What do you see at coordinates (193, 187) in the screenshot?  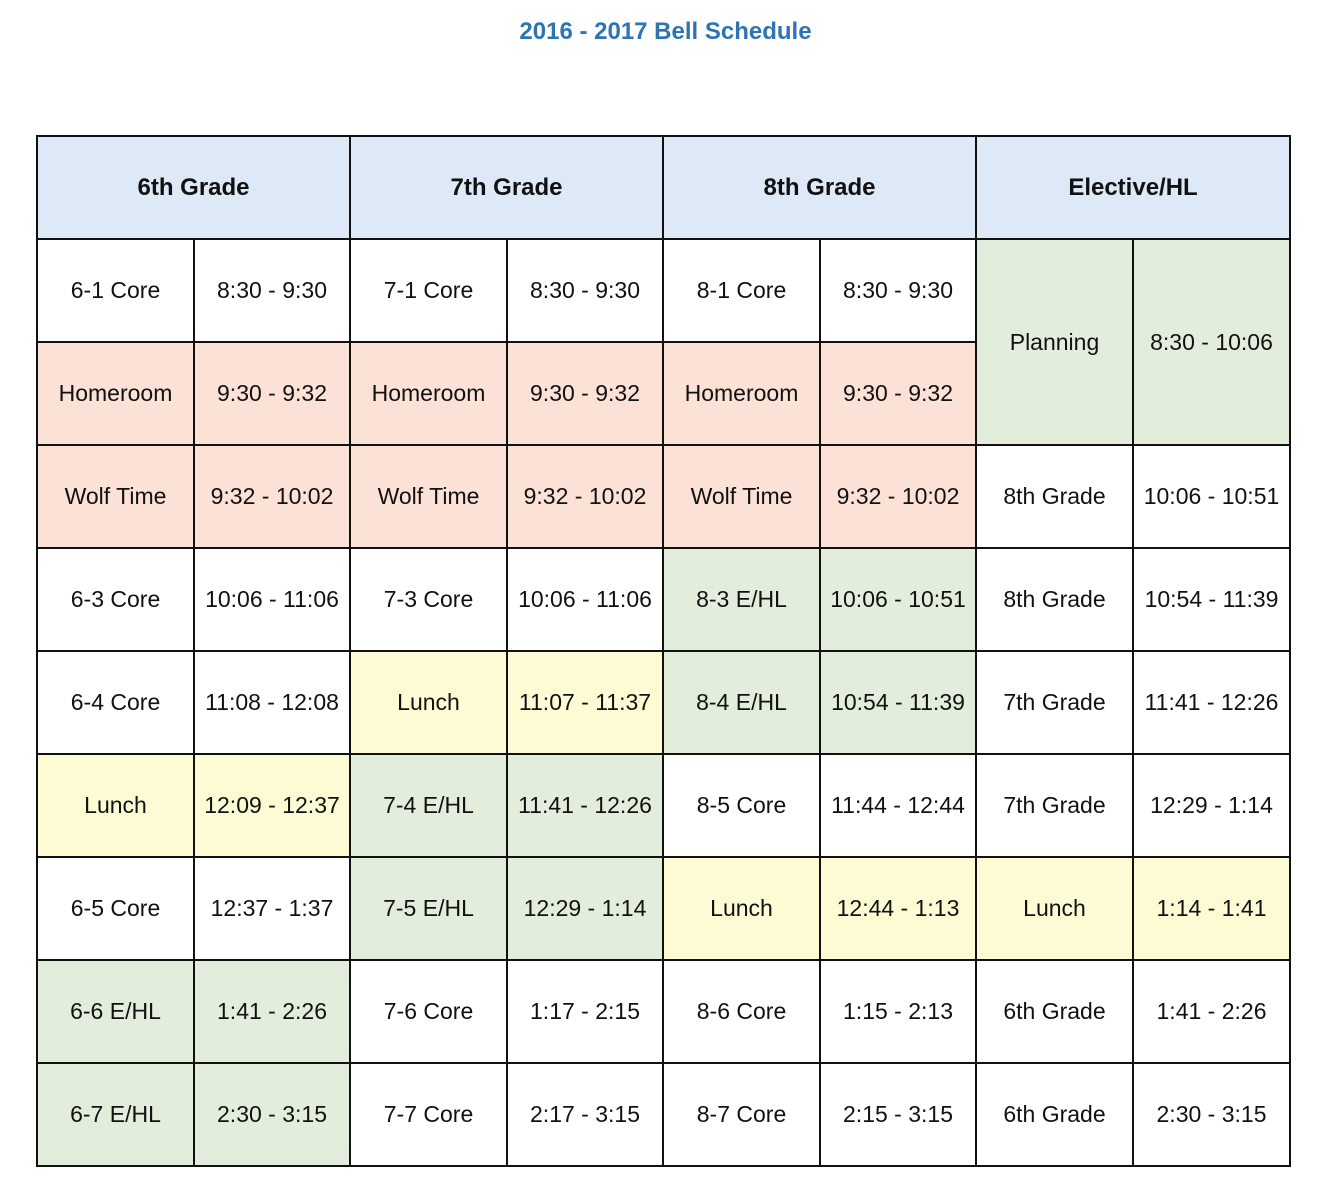 I see `header-6th-grade: 6th Grade` at bounding box center [193, 187].